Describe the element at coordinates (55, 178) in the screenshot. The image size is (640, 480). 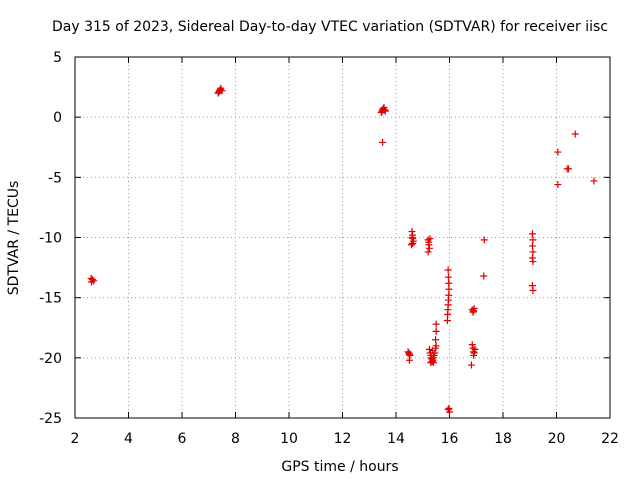
I see `y-tick-label: -5` at that location.